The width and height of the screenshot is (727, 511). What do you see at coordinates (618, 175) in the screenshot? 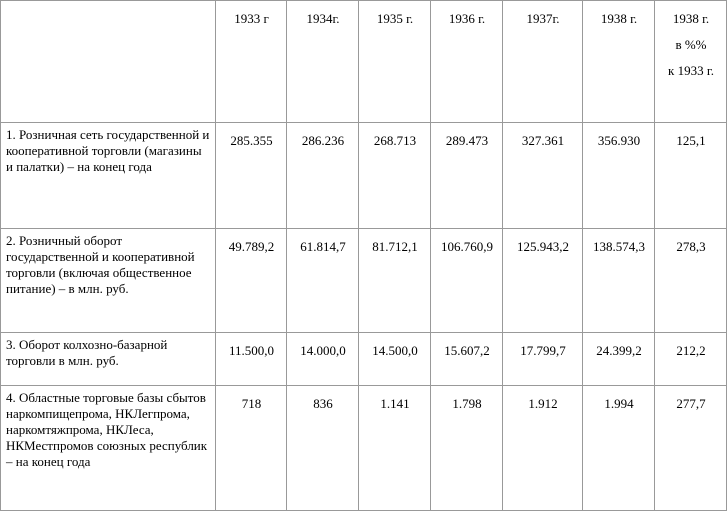
I see `value-cell: 356.930` at bounding box center [618, 175].